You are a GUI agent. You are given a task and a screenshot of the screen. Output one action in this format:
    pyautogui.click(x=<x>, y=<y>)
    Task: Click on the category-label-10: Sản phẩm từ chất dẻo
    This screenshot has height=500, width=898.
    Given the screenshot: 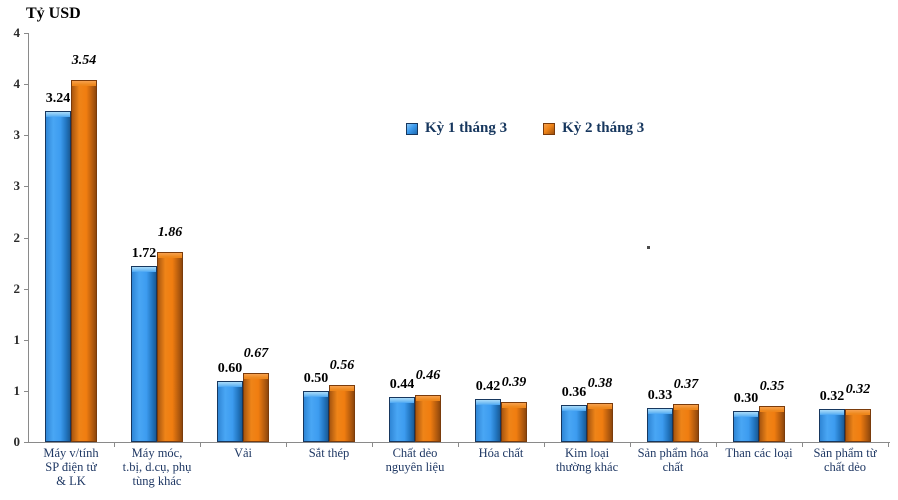 What is the action you would take?
    pyautogui.click(x=845, y=460)
    